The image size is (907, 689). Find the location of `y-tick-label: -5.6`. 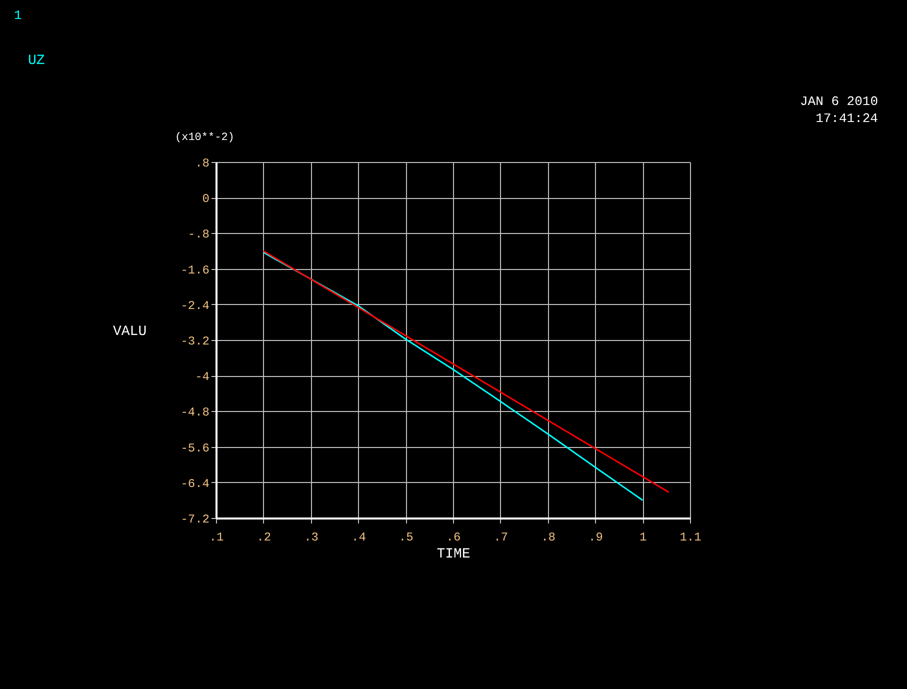

y-tick-label: -5.6 is located at coordinates (195, 448).